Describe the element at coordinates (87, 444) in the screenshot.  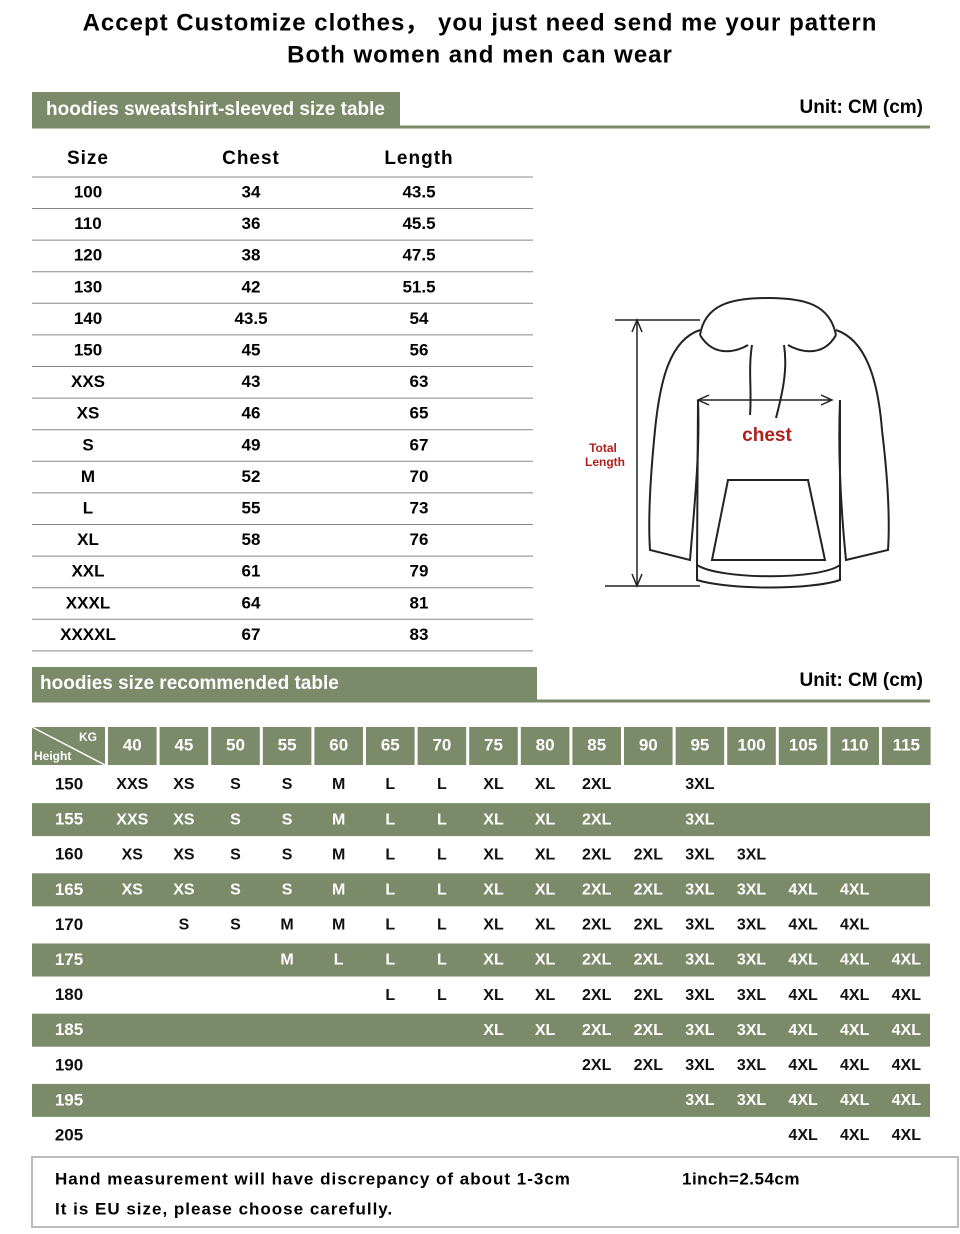
I see `cell: S` at that location.